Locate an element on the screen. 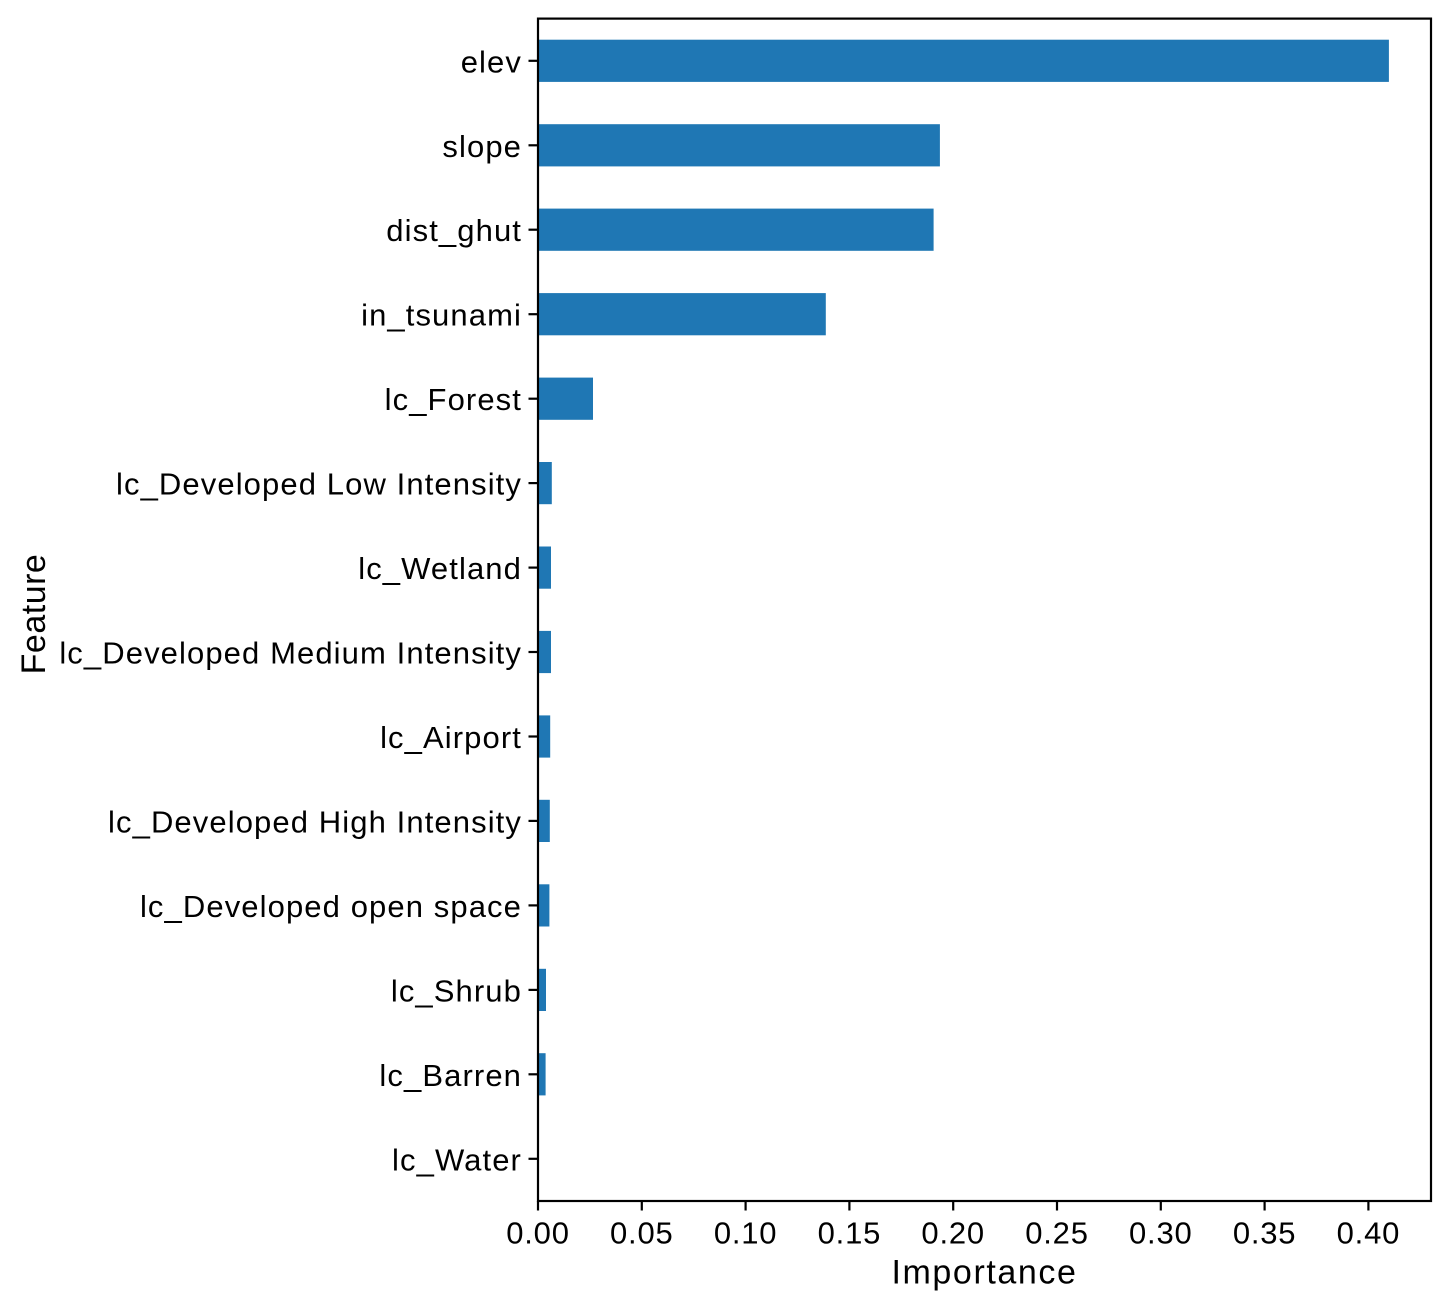  svg-text: 0.20 is located at coordinates (953, 1233).